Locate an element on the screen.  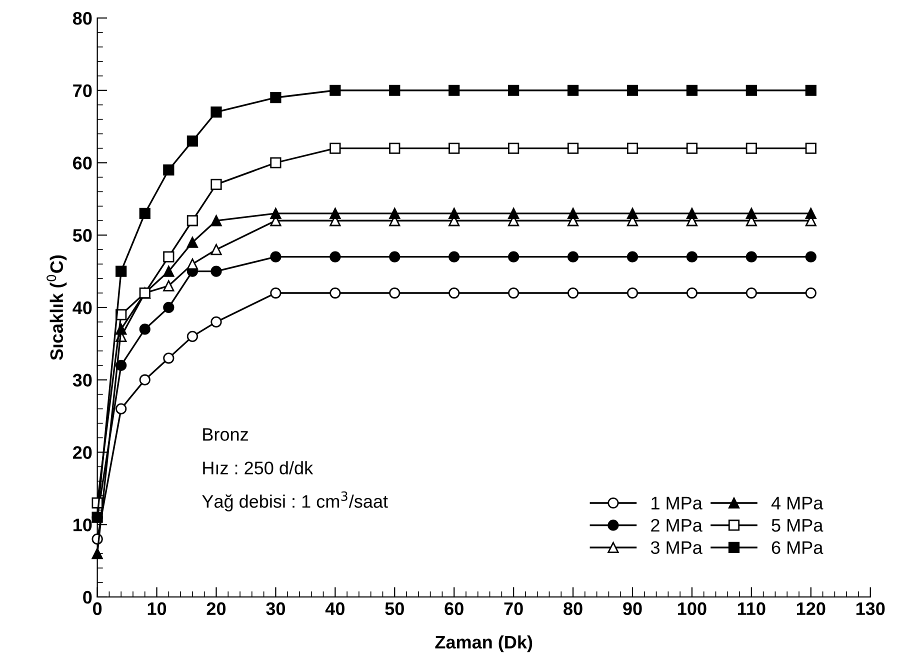
y-axis-title: Sıcaklık ($^{0}$C) is located at coordinates (56, 307).